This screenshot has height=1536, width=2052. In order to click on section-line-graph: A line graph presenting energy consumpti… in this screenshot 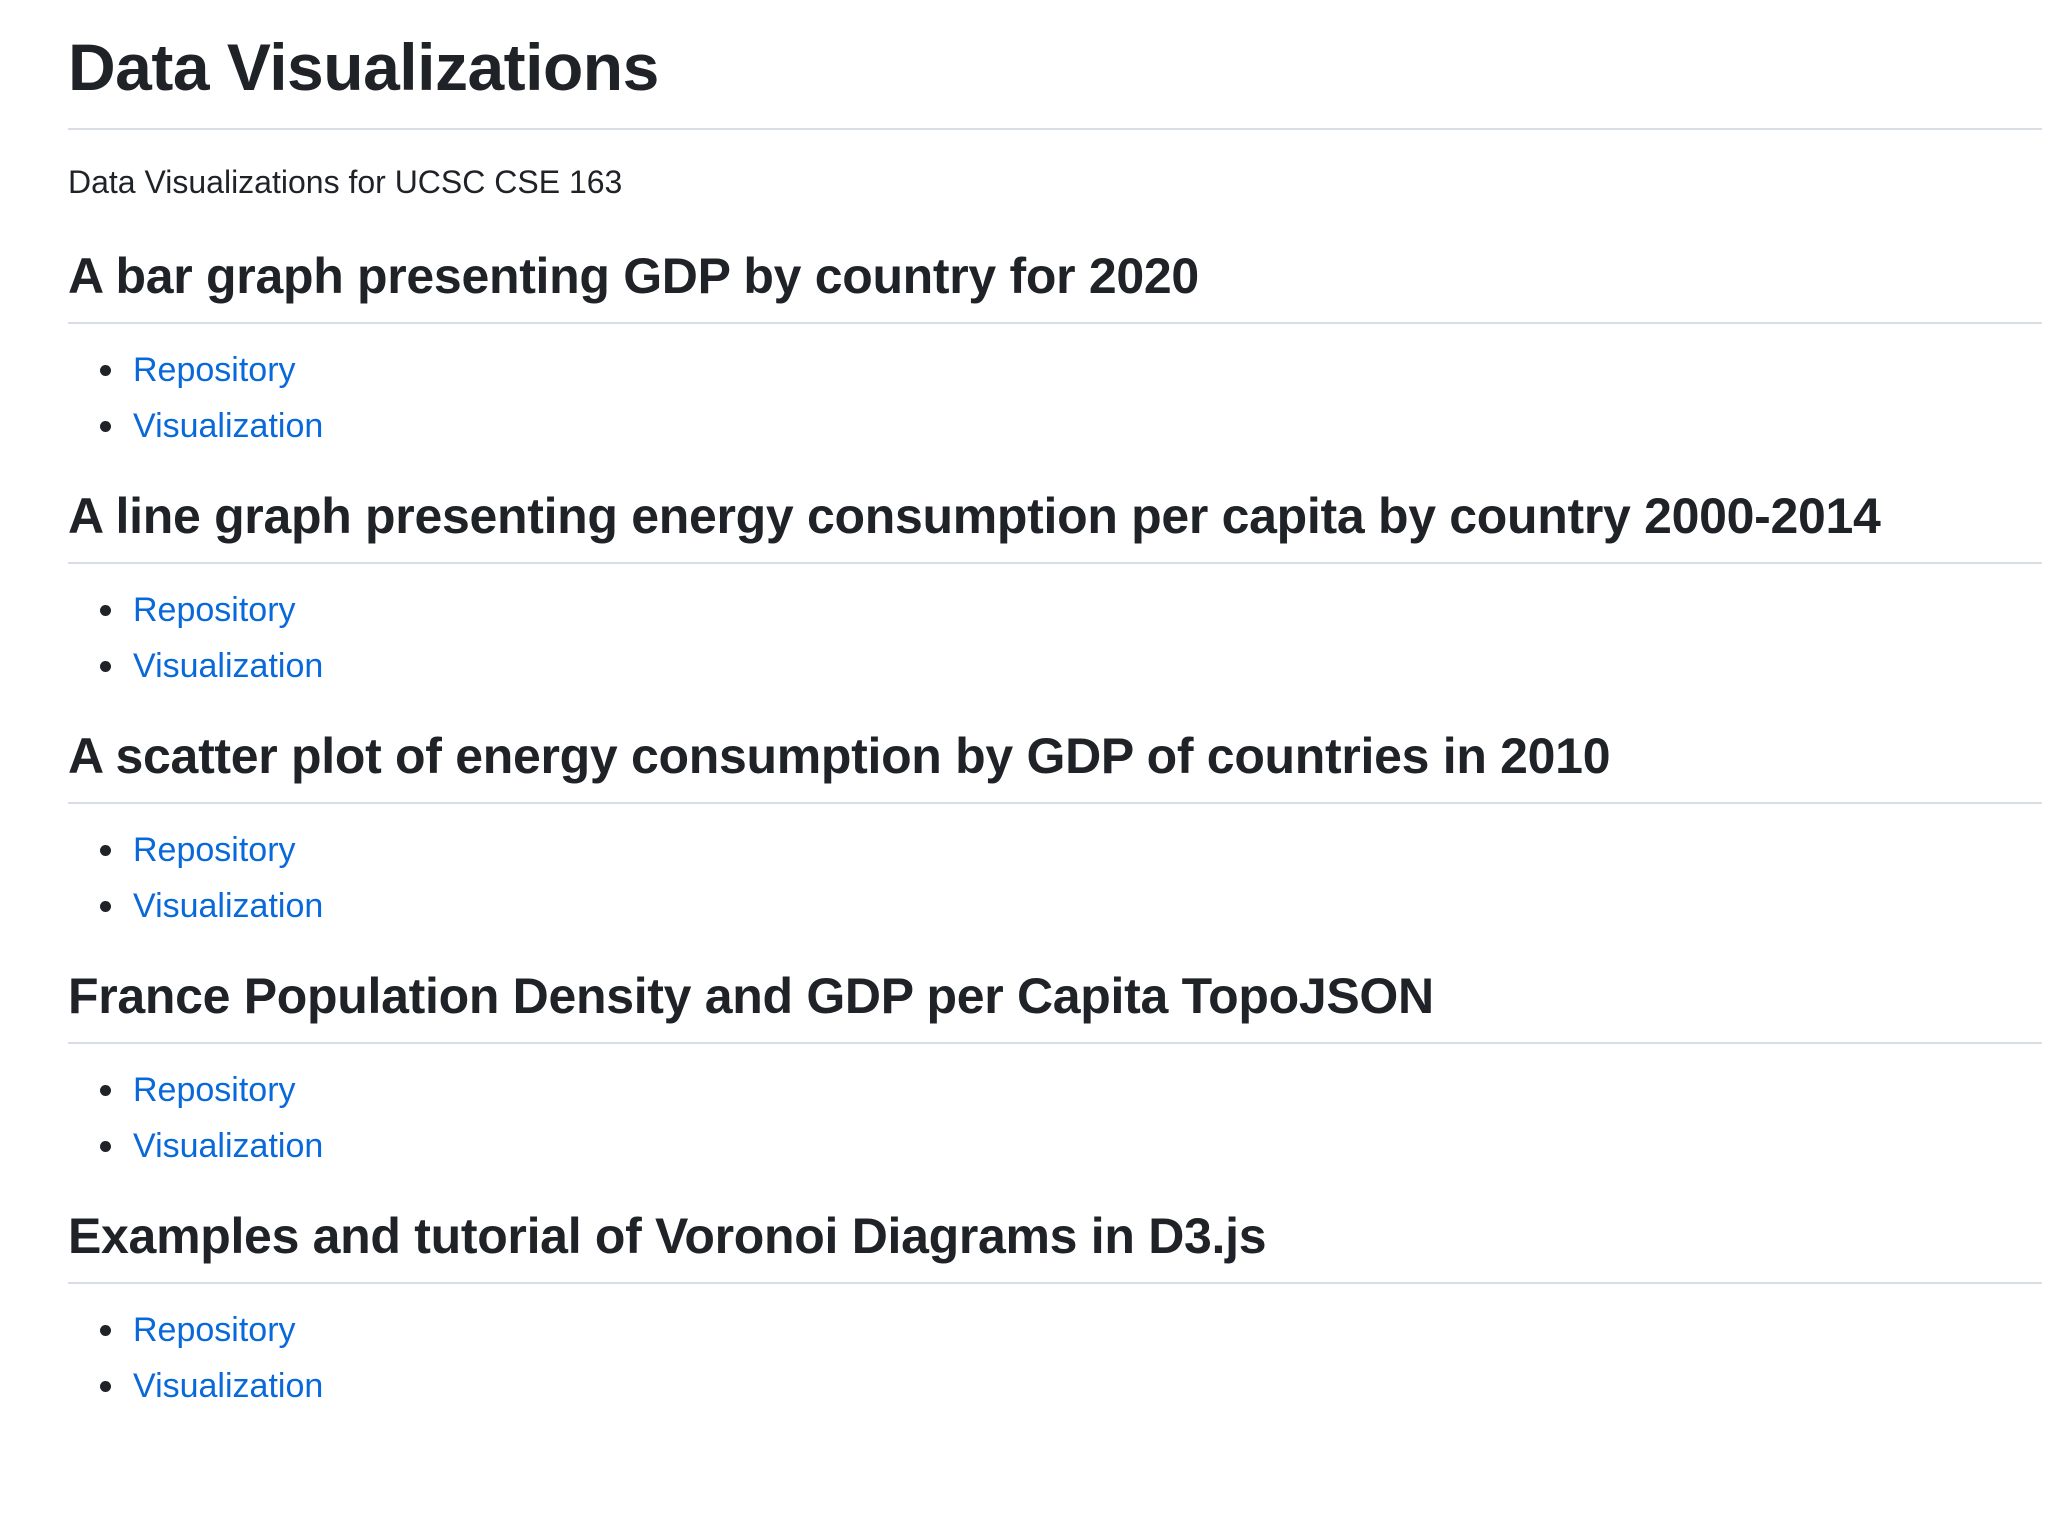, I will do `click(1055, 587)`.